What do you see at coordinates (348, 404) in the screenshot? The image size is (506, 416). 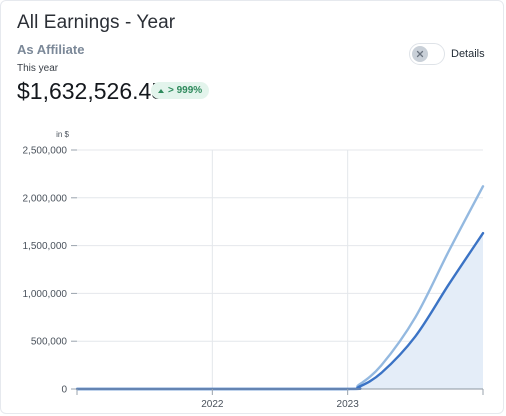 I see `x-tick-label: 2023` at bounding box center [348, 404].